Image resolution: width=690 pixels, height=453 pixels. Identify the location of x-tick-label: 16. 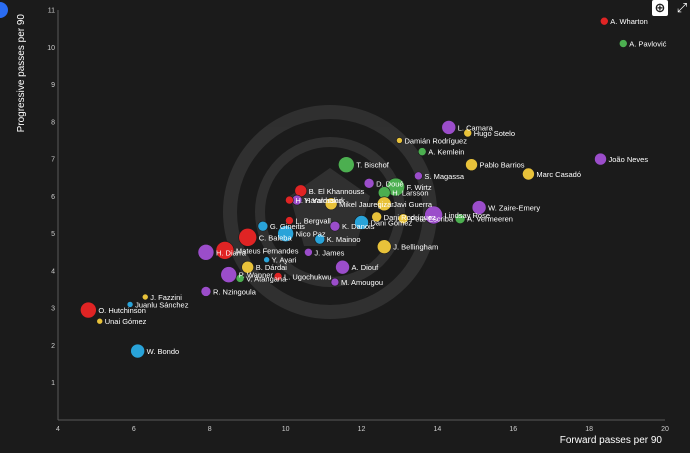
(513, 429).